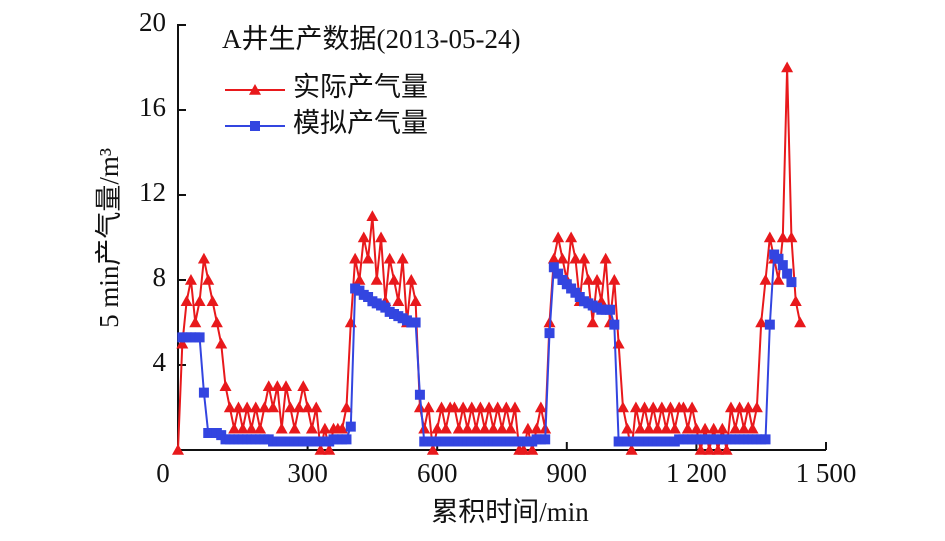 Image resolution: width=945 pixels, height=541 pixels. Describe the element at coordinates (160, 277) in the screenshot. I see `y-tick-label: 8` at that location.